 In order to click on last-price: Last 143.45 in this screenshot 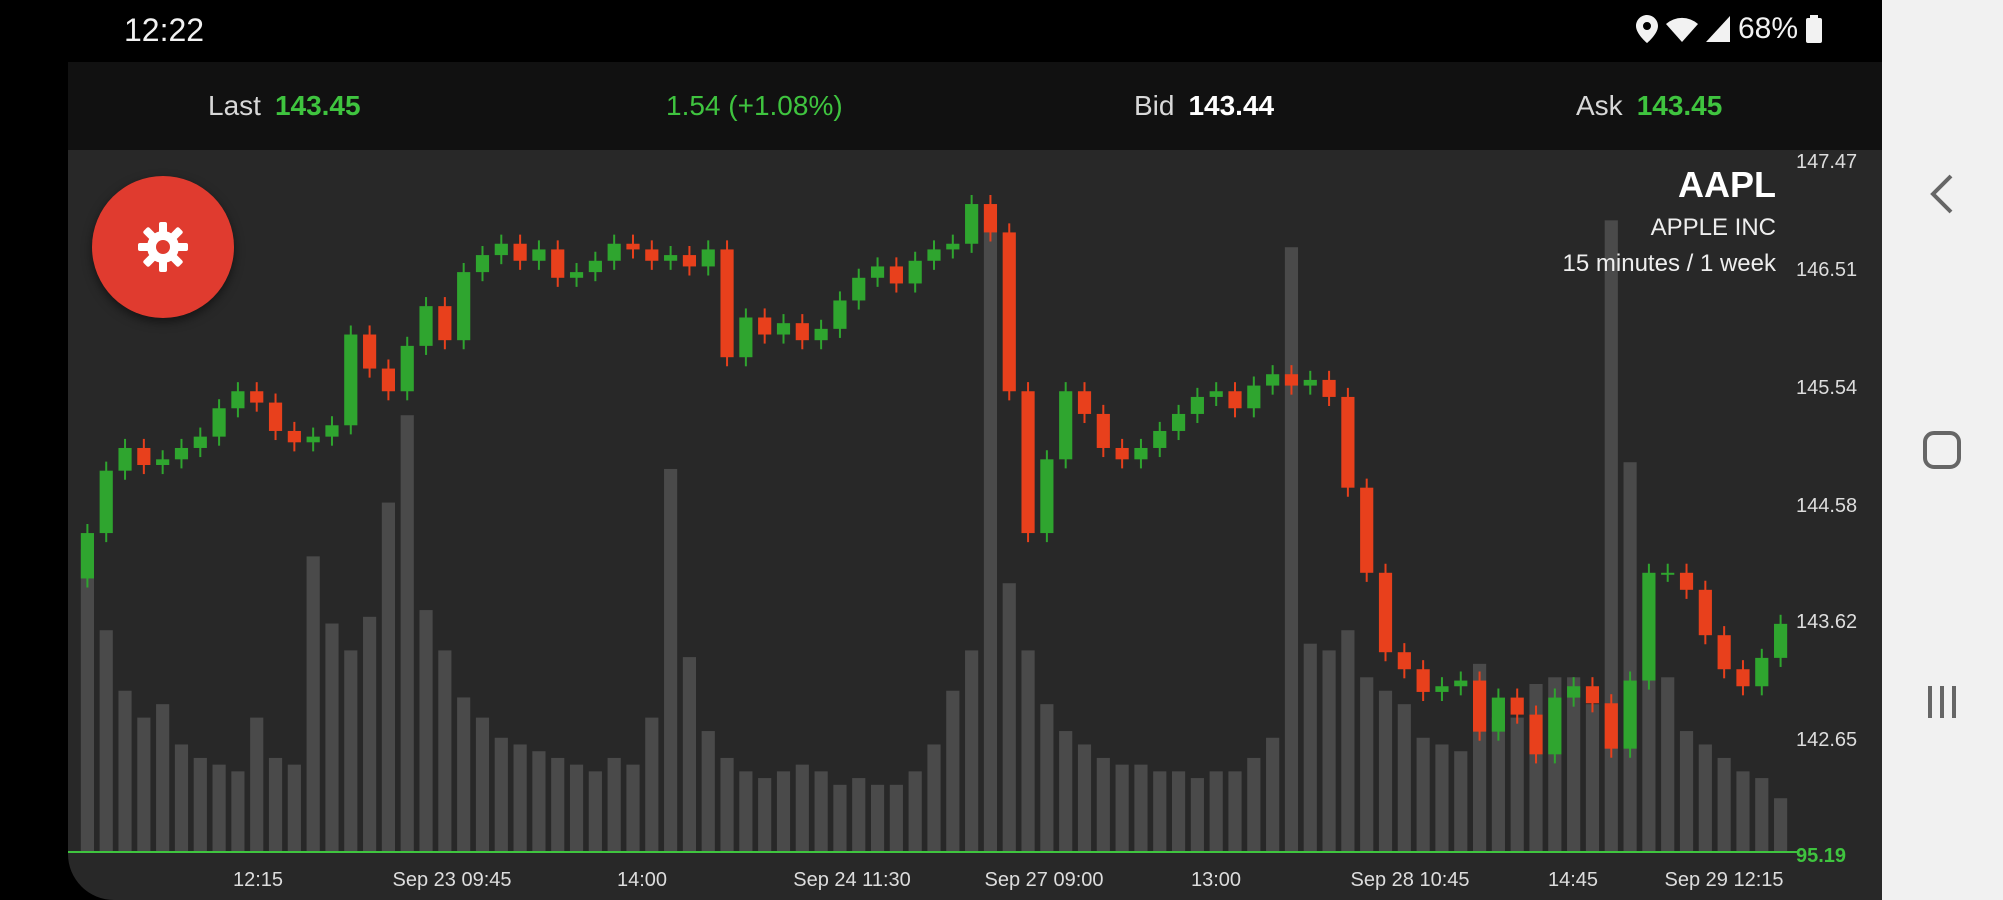, I will do `click(284, 106)`.